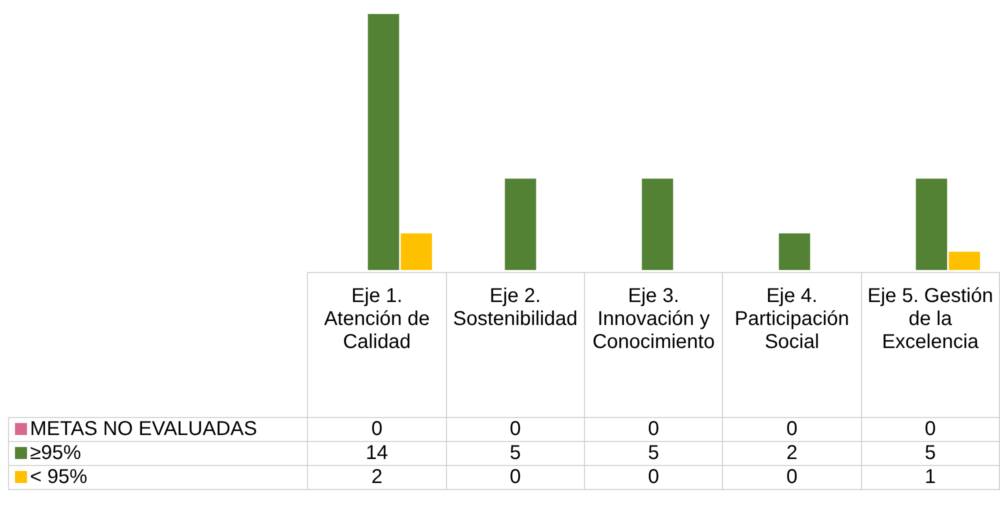 The width and height of the screenshot is (1000, 522). What do you see at coordinates (158, 430) in the screenshot?
I see `legend-label: METAS NO EVALUADAS` at bounding box center [158, 430].